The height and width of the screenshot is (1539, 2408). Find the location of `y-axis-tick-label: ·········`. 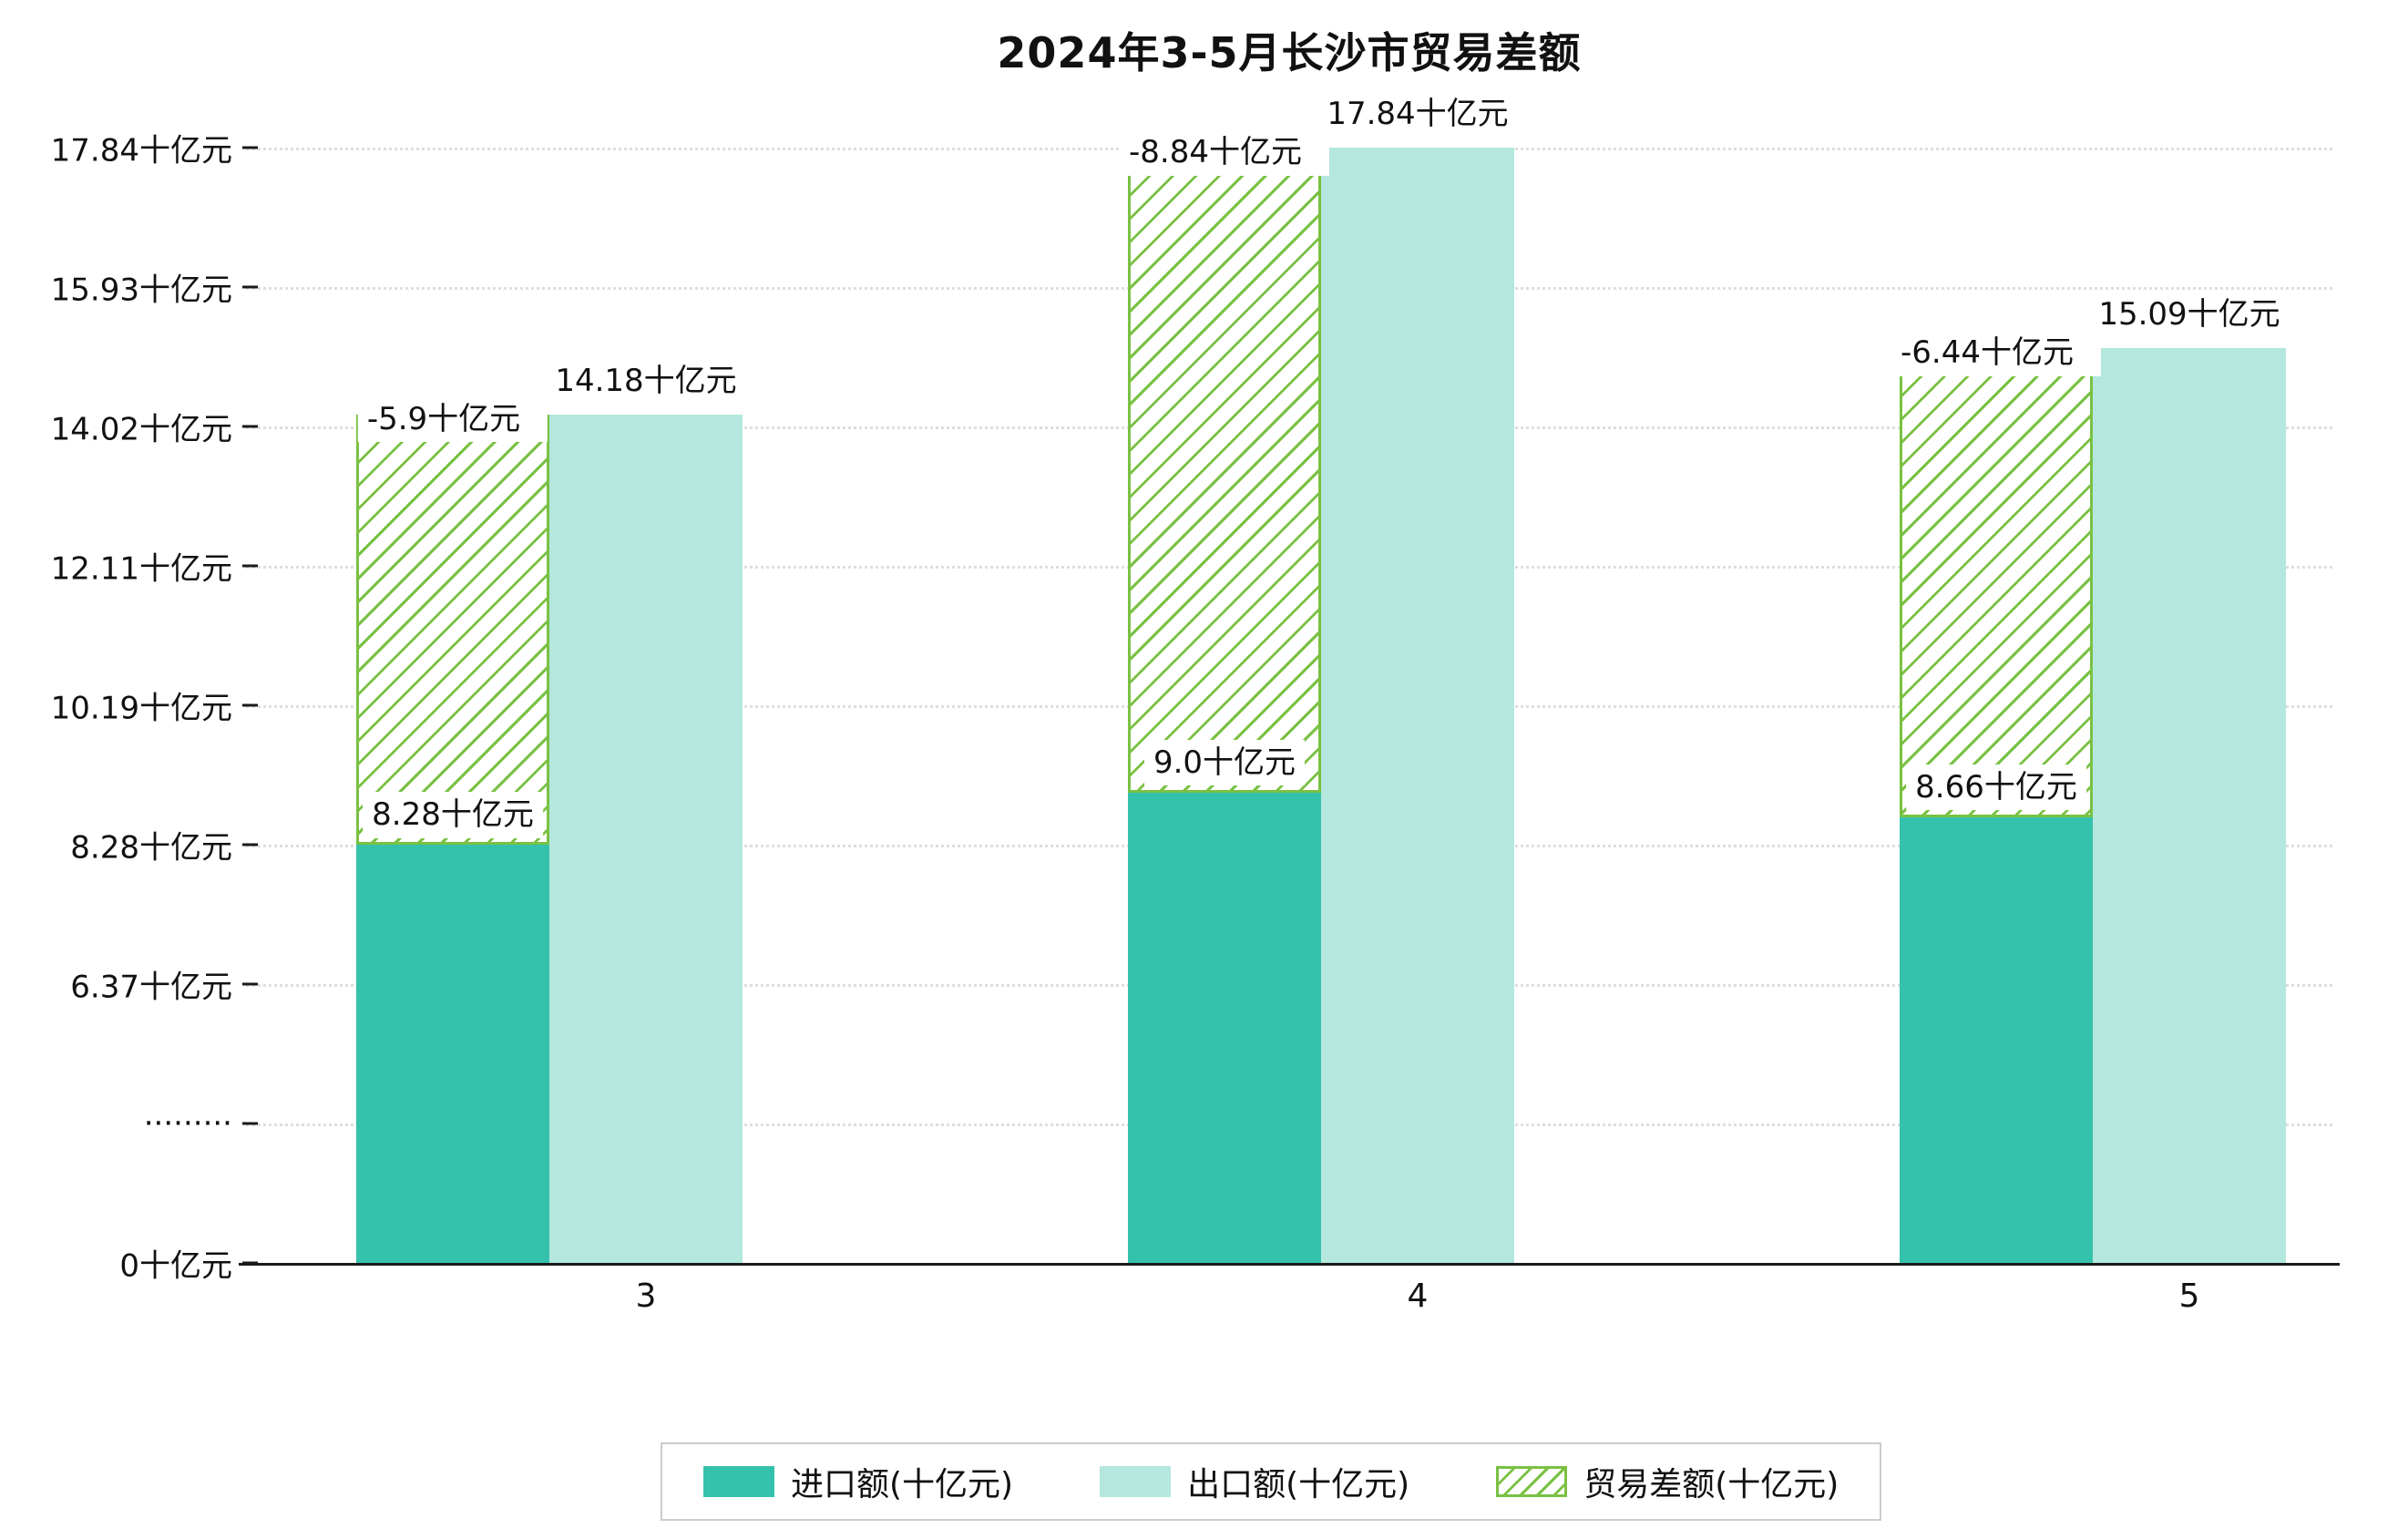

y-axis-tick-label: ········· is located at coordinates (187, 1124).